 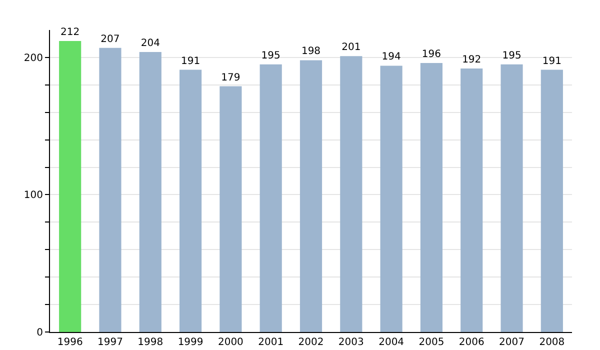 I want to click on data-label: 204, so click(x=150, y=43).